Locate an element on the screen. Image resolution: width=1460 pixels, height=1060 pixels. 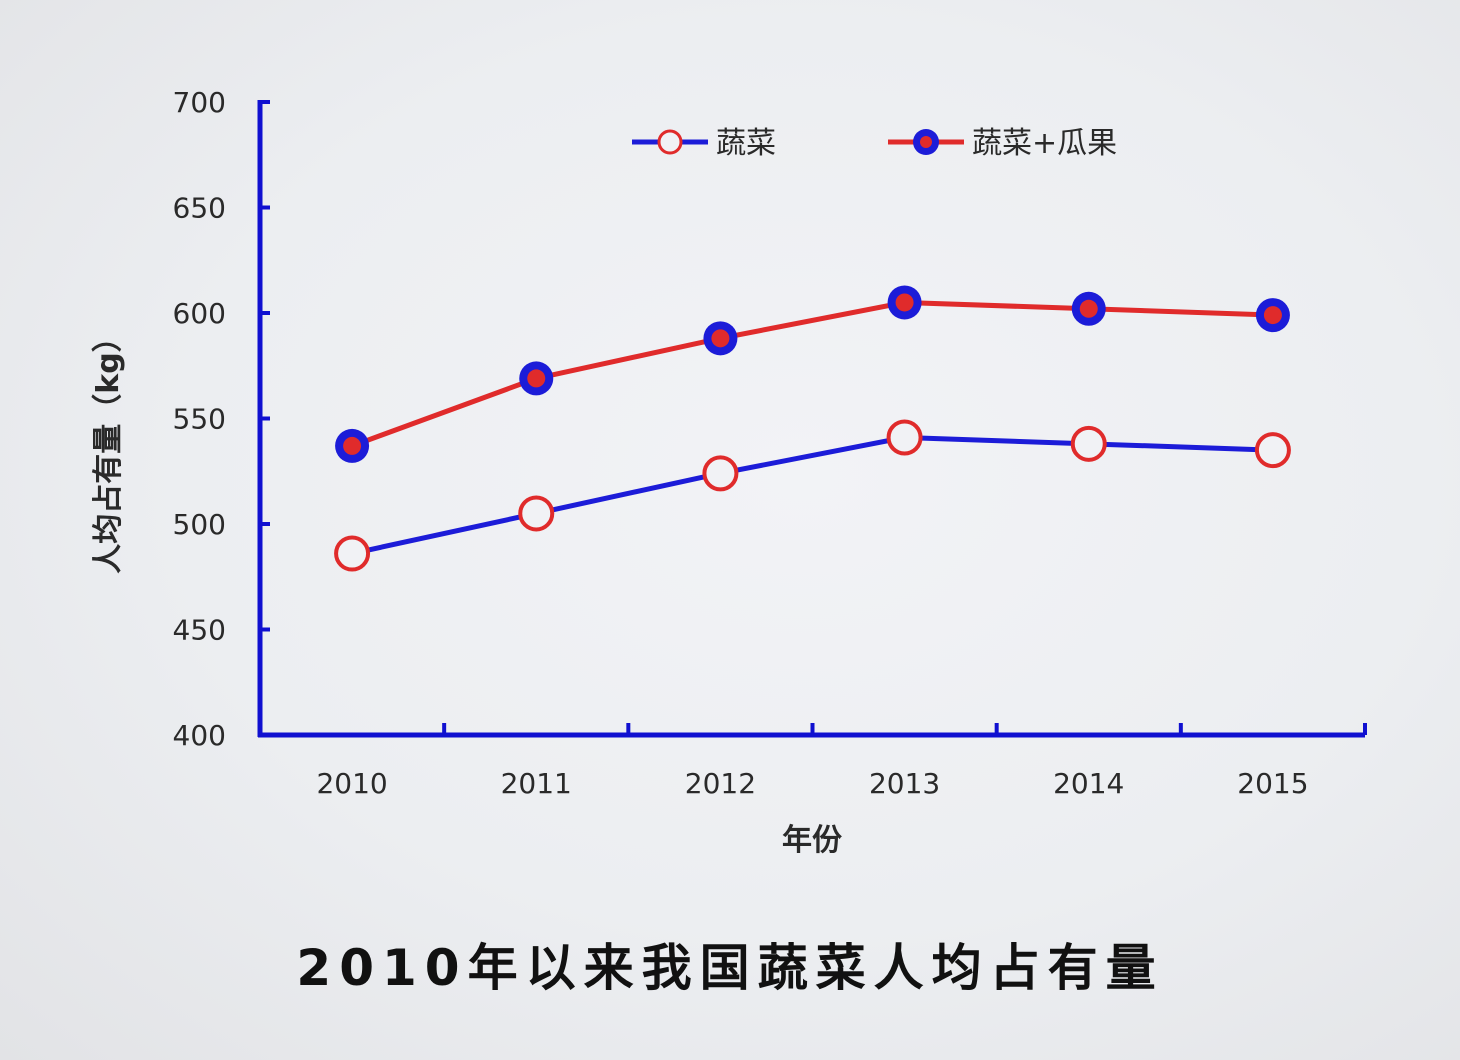
y-axis-title: 人均占有量（kg） is located at coordinates (108, 447).